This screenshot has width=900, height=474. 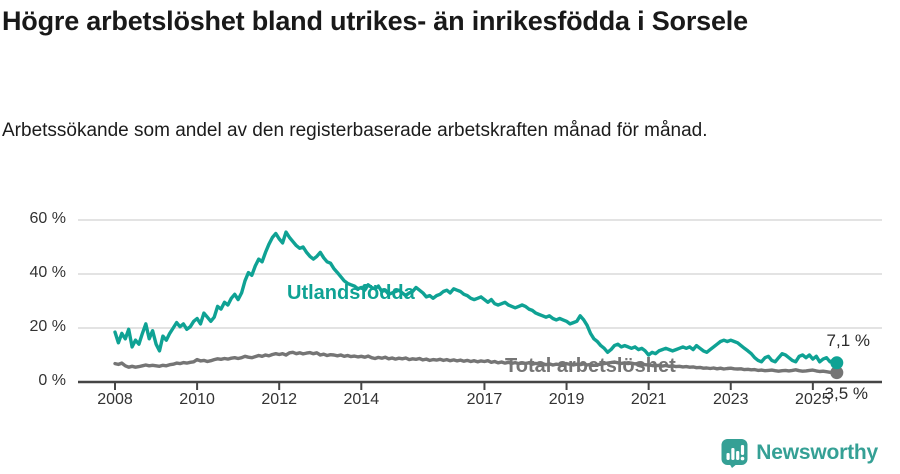 What do you see at coordinates (846, 393) in the screenshot?
I see `end-value-label-total: 3,5 %` at bounding box center [846, 393].